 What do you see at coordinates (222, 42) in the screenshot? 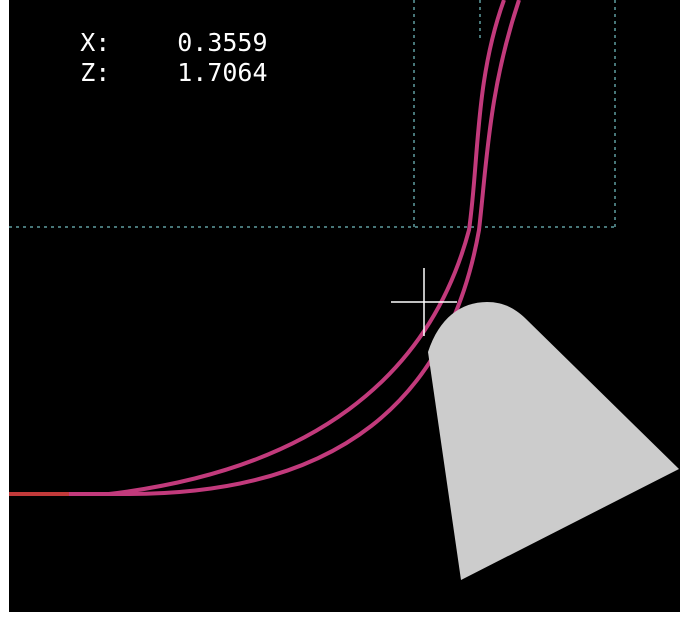
I see `readout-x-value: 0.3559` at bounding box center [222, 42].